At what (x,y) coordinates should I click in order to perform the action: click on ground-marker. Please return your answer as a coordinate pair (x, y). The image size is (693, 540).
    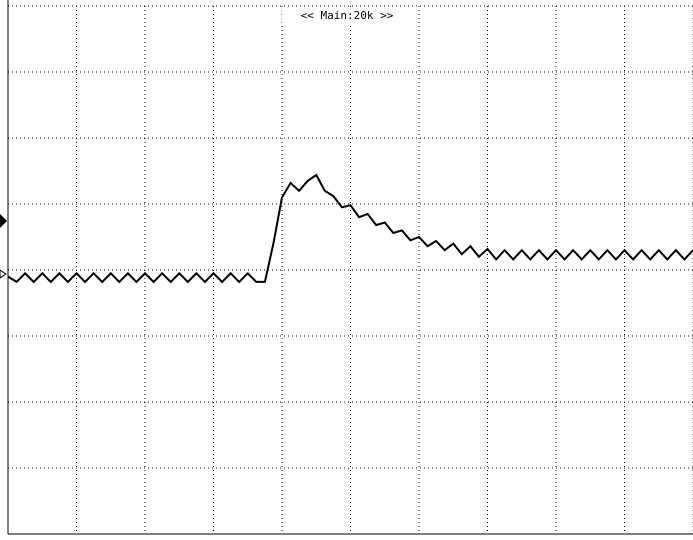
    Looking at the image, I should click on (3, 274).